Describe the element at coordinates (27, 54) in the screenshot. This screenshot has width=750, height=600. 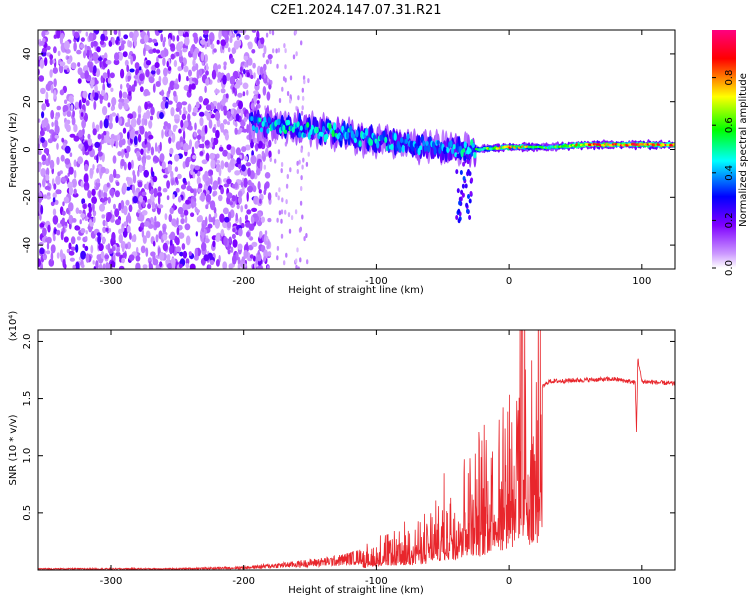
I see `y-tick-label: 40` at that location.